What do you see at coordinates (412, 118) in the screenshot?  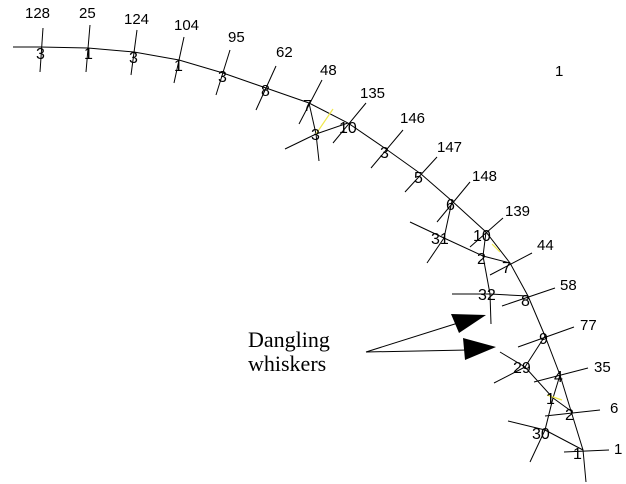 I see `label-146: 146` at bounding box center [412, 118].